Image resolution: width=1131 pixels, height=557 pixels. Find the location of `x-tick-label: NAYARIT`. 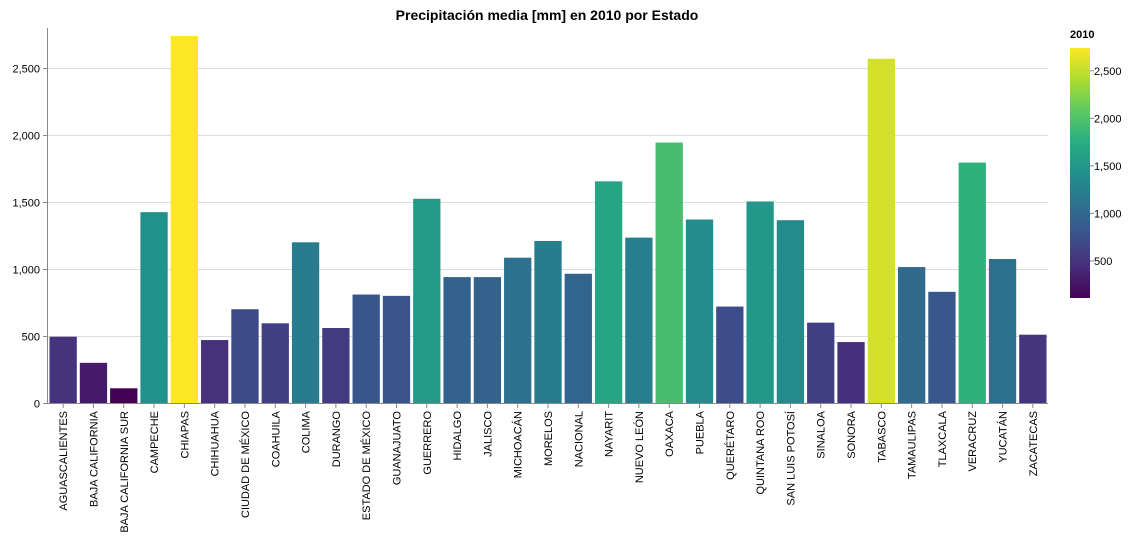

x-tick-label: NAYARIT is located at coordinates (610, 434).